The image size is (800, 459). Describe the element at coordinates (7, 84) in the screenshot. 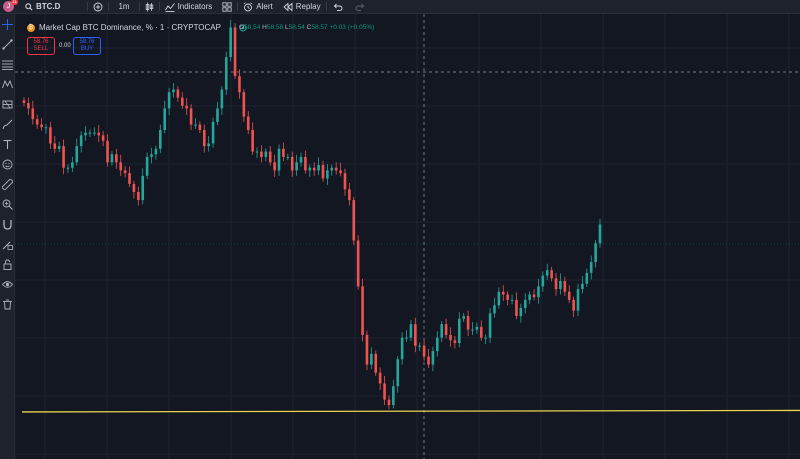

I see `pattern-tool` at that location.